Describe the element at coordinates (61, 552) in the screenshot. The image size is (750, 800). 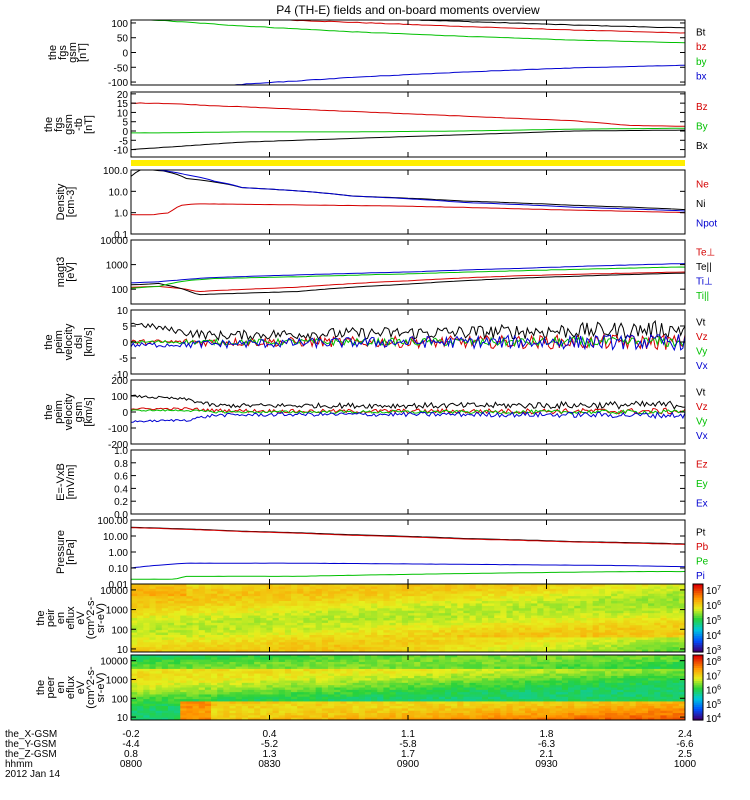
I see `y-axis-label-line: Pressure` at that location.